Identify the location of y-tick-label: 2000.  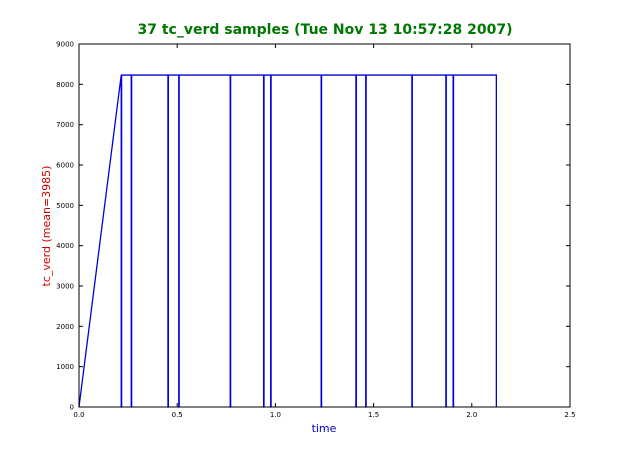
(65, 327).